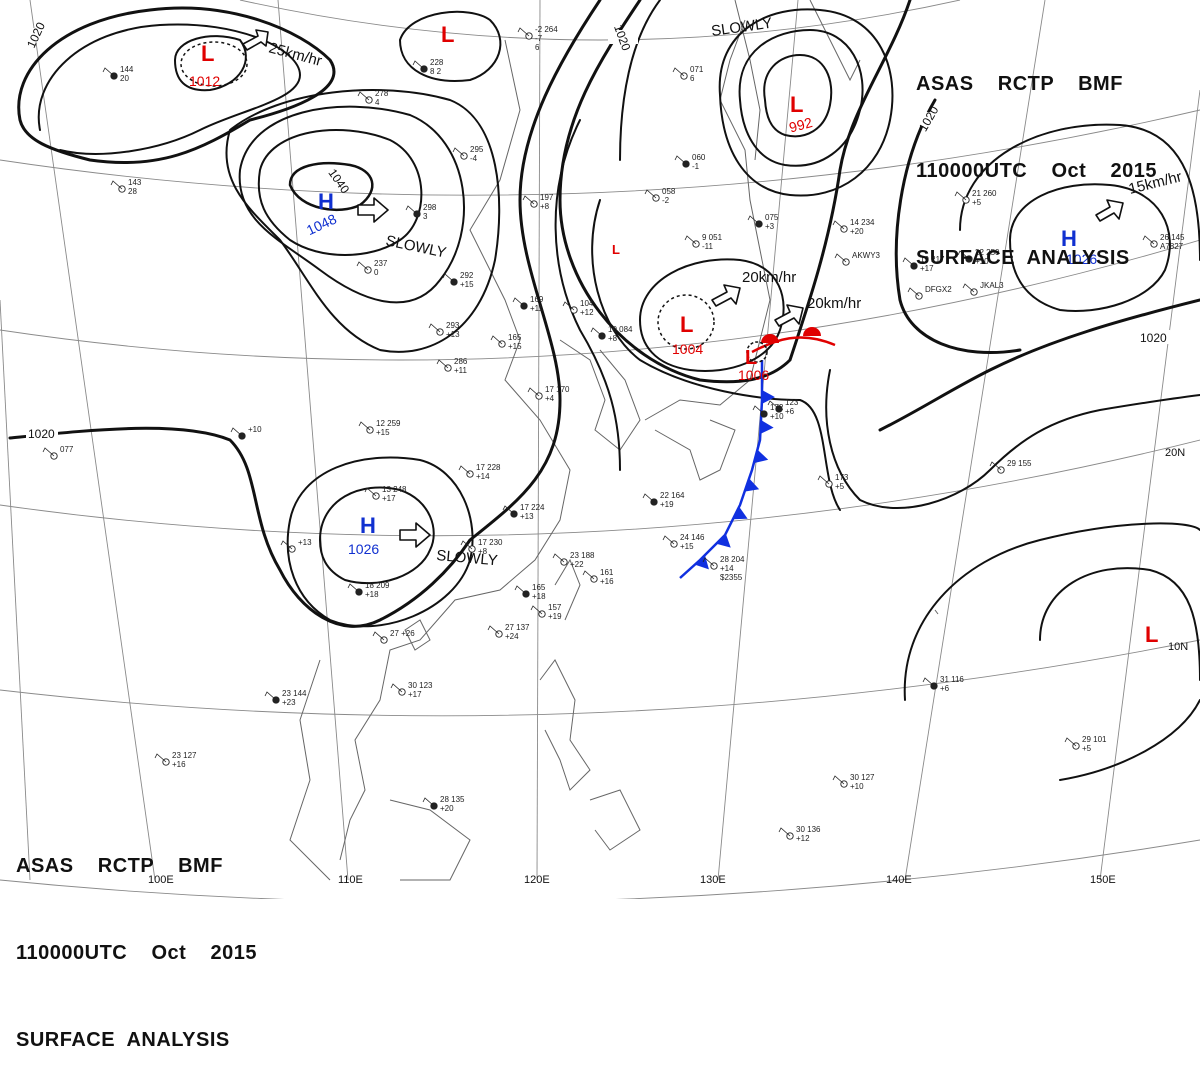 The height and width of the screenshot is (1084, 1200). What do you see at coordinates (857, 231) in the screenshot?
I see `station-value: +20` at bounding box center [857, 231].